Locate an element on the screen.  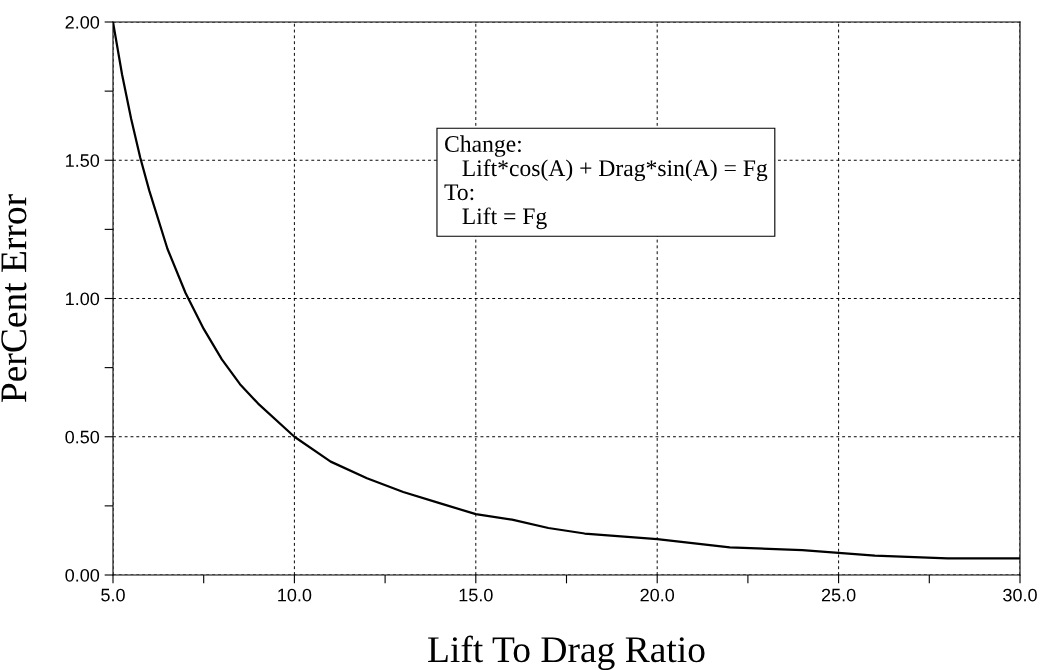
annotation: Change: Lift*cos(A) + Drag*sin(A) = Fg To: Lift = Fg is located at coordinates (606, 182).